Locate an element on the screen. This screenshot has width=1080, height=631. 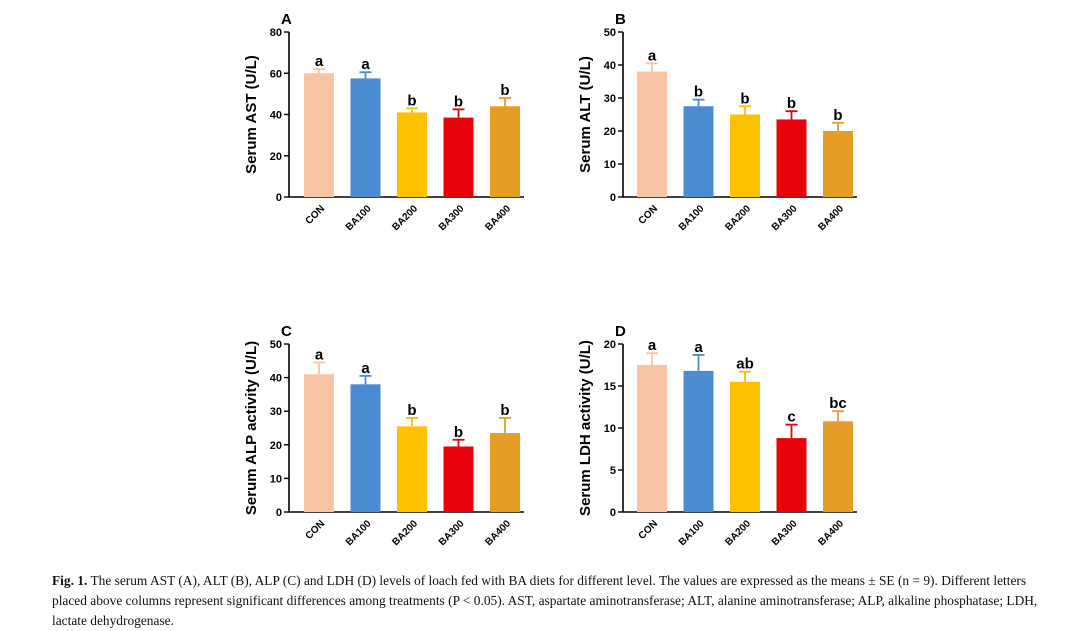
category-label-d-ba100: BA100 is located at coordinates (692, 533).